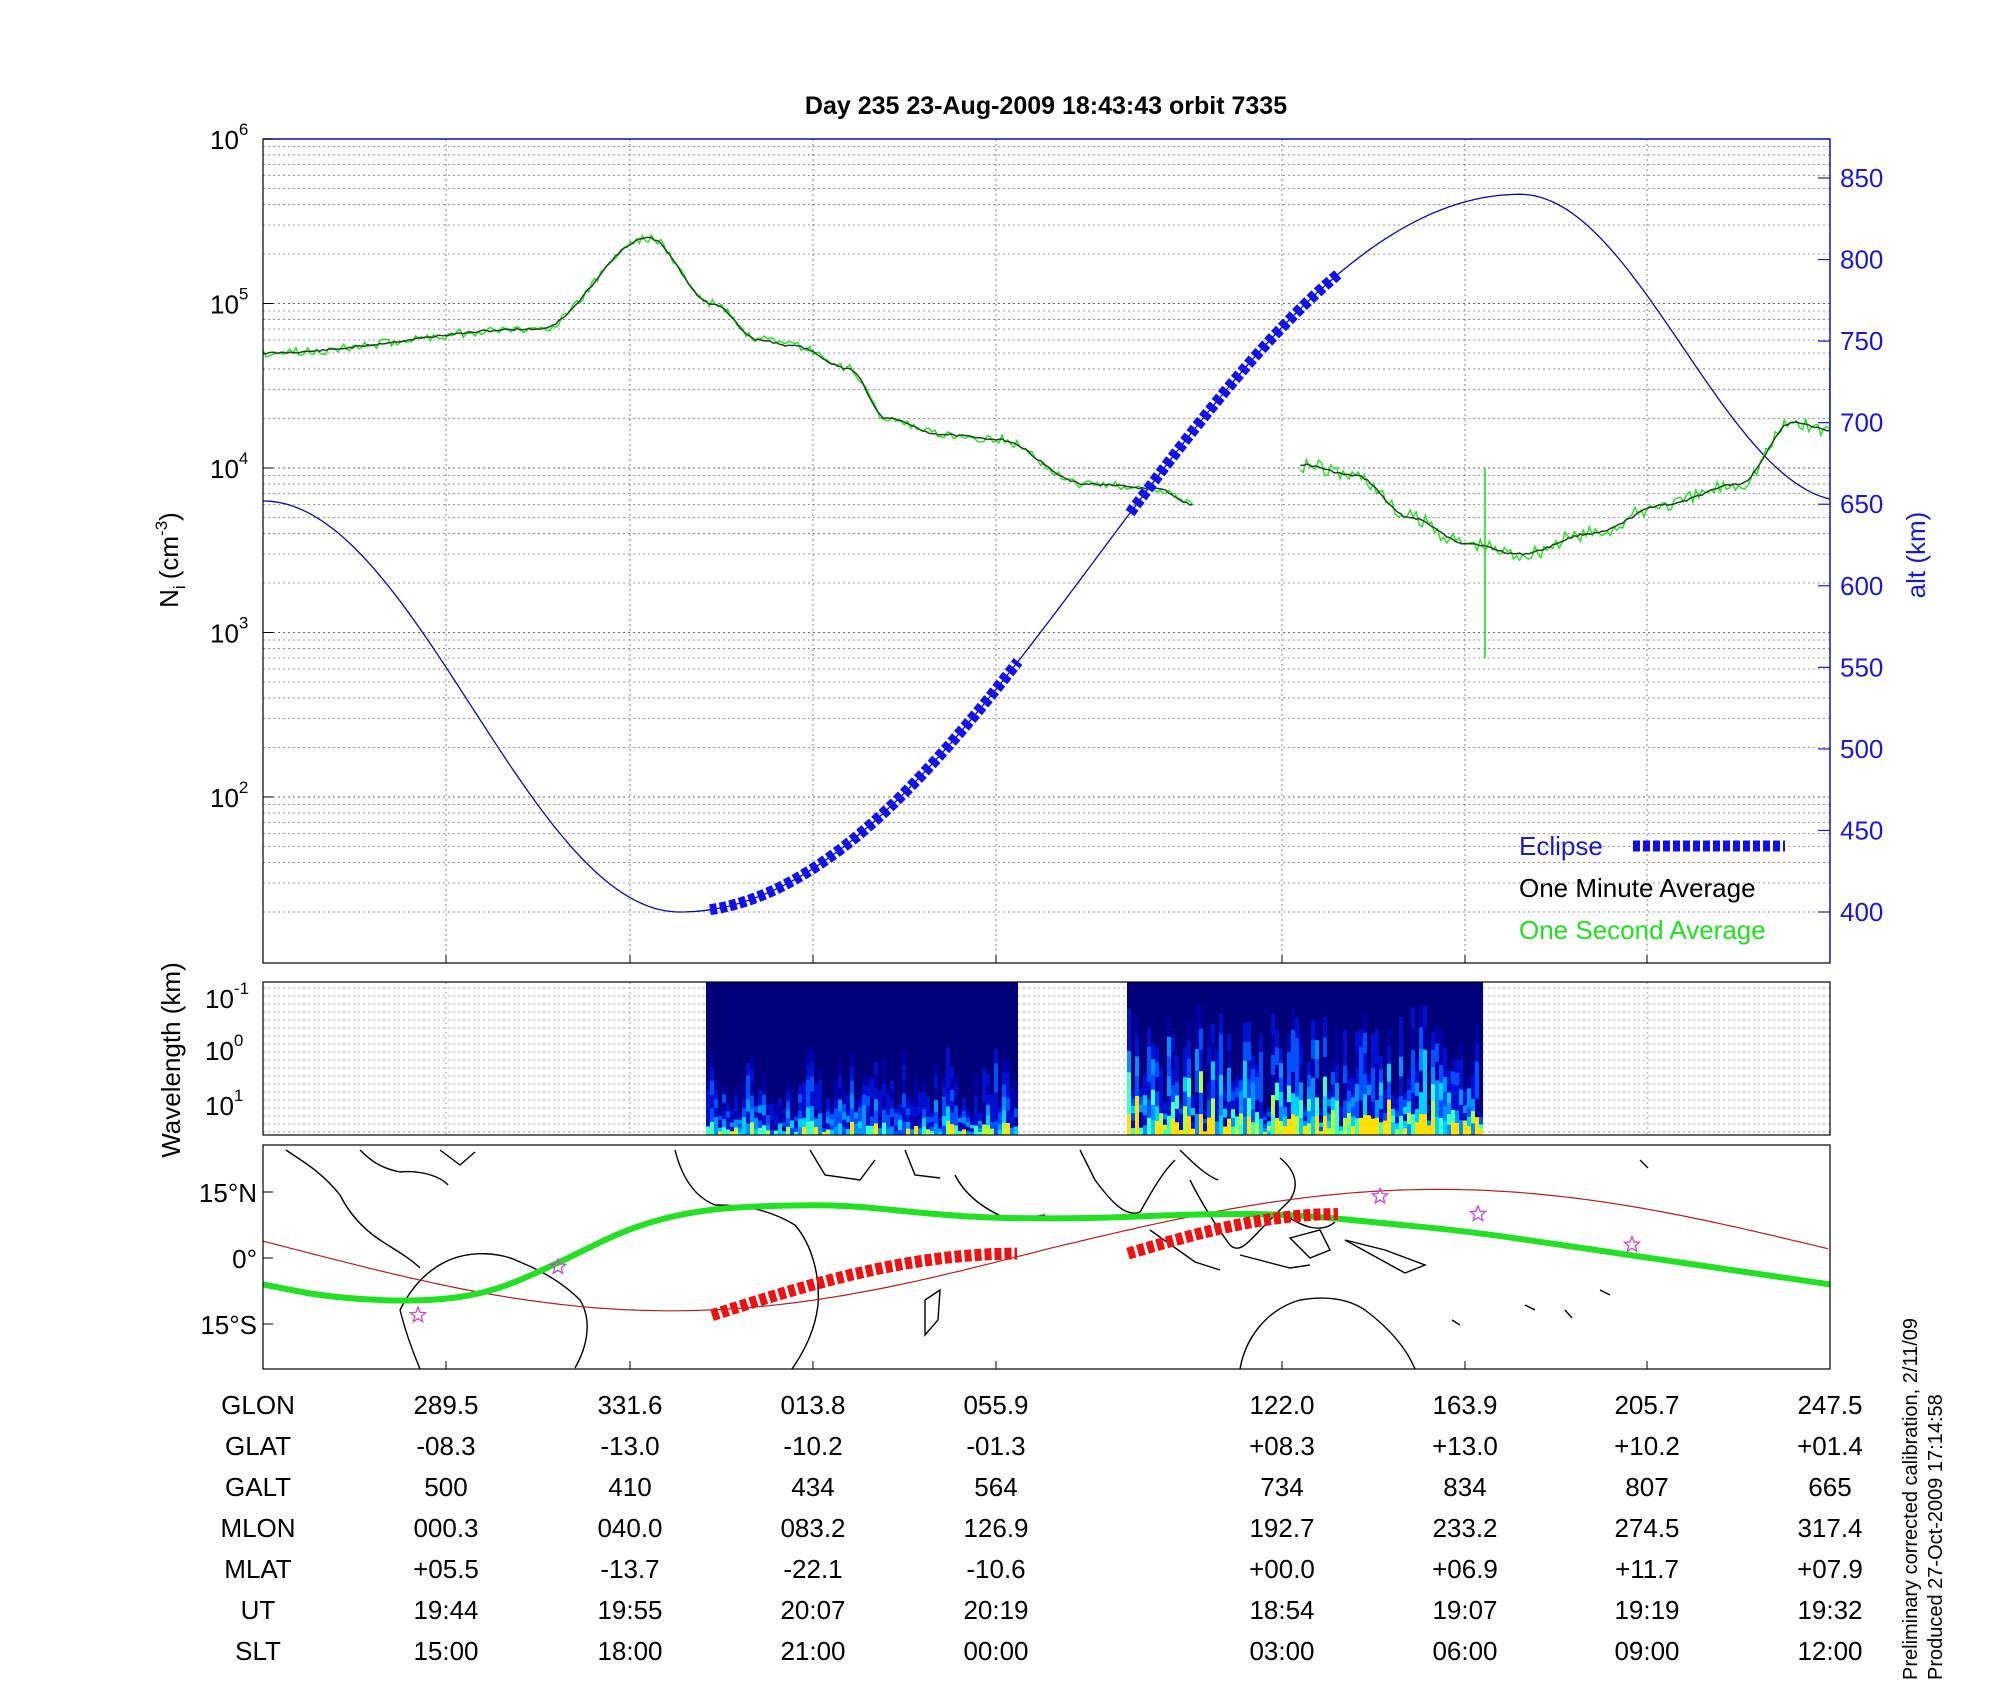 Image resolution: width=2000 pixels, height=1700 pixels. Describe the element at coordinates (1550, 1242) in the screenshot. I see `coast-pacific-islands` at that location.